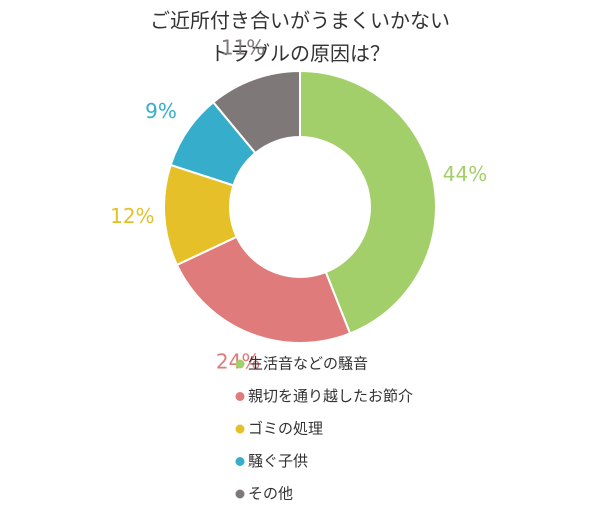 Image resolution: width=600 pixels, height=519 pixels. Describe the element at coordinates (285, 429) in the screenshot. I see `legend-label: ゴミの処理` at that location.